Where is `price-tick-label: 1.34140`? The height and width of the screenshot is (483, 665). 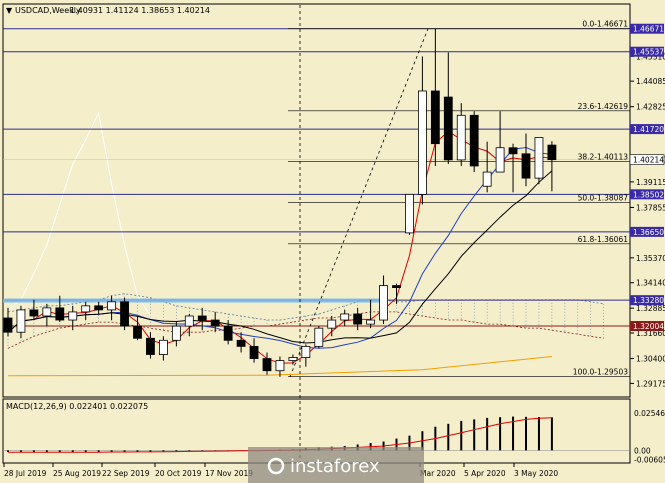
price-tick-label: 1.34140 is located at coordinates (650, 283).